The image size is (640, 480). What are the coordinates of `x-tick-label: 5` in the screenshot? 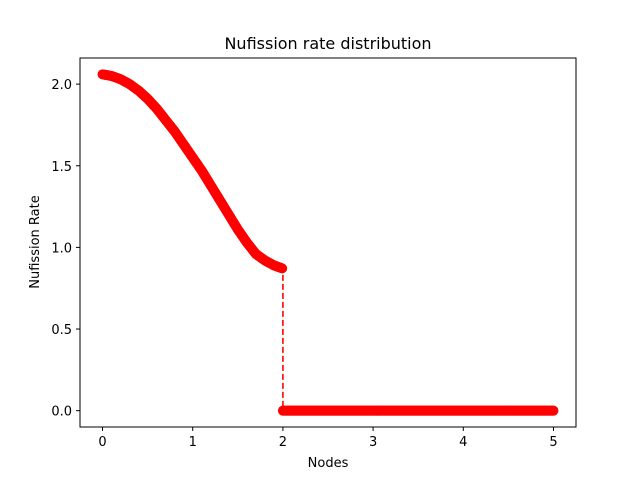 It's located at (553, 442).